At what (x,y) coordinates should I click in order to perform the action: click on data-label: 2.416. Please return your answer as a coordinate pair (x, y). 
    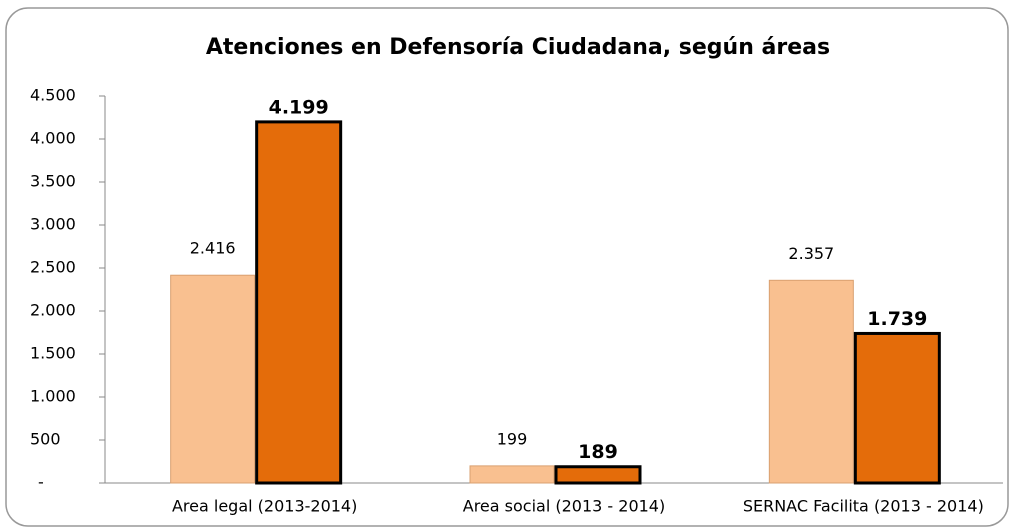
    Looking at the image, I should click on (213, 248).